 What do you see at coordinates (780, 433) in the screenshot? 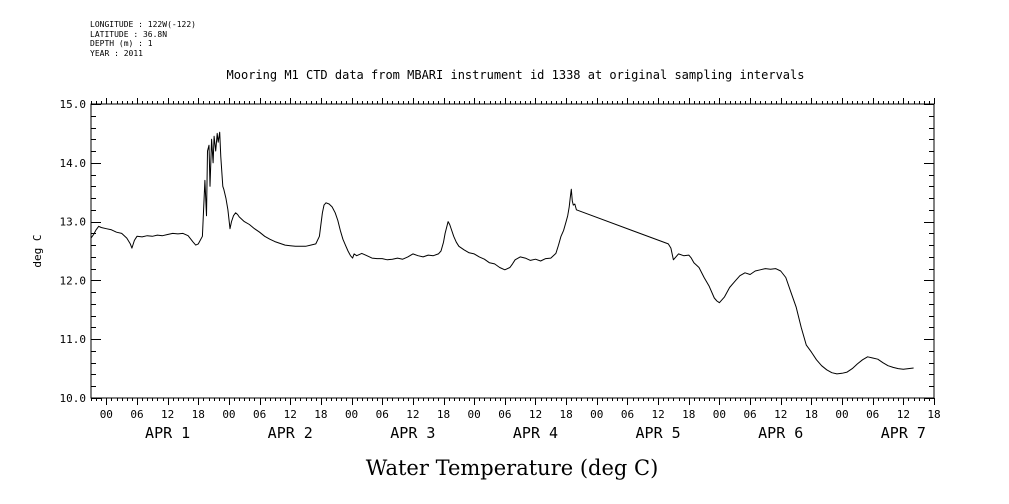
I see `x-day-label: APR 6` at bounding box center [780, 433].